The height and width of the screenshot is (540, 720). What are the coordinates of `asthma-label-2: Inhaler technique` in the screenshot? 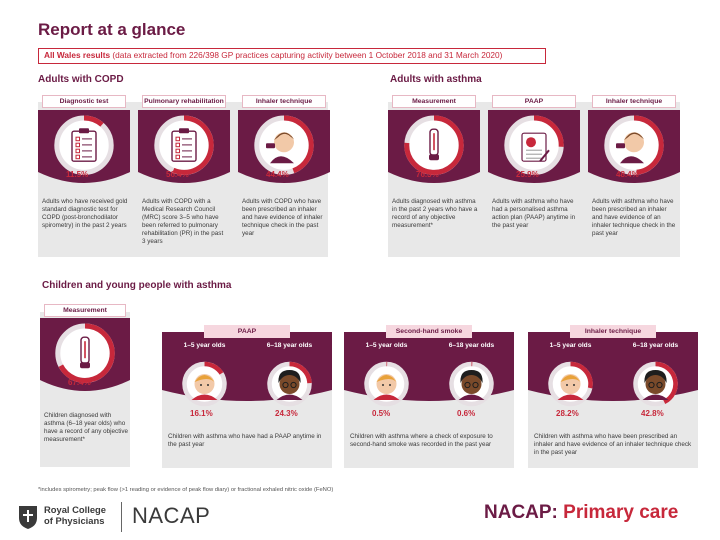 It's located at (634, 101).